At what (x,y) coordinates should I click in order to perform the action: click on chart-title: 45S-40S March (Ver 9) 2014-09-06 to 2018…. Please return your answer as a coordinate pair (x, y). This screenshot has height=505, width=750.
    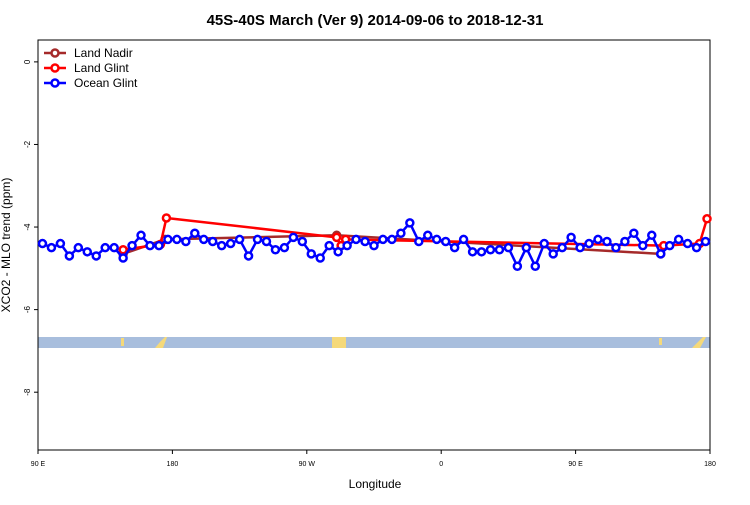
    Looking at the image, I should click on (375, 20).